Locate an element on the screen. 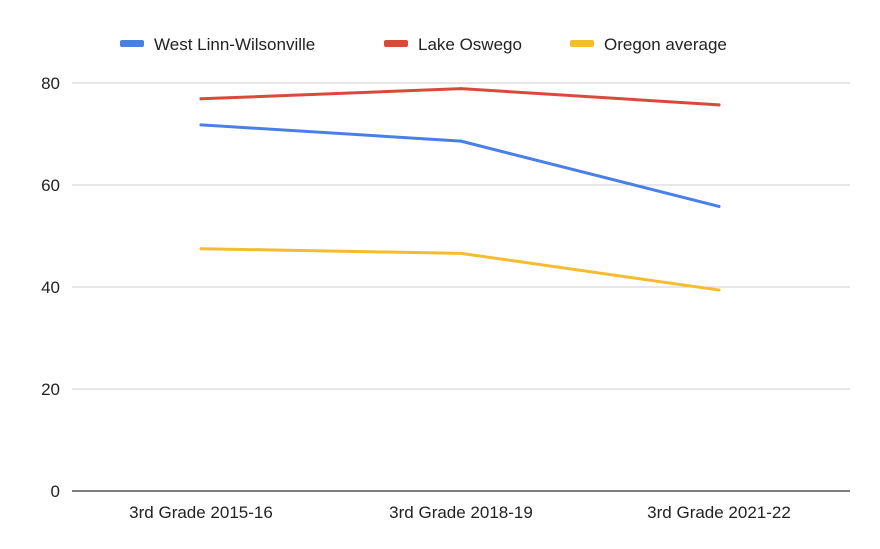  y-tick-label: 80 is located at coordinates (50, 83).